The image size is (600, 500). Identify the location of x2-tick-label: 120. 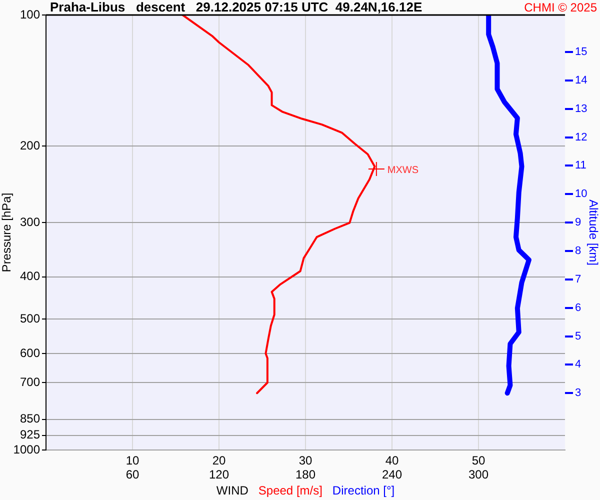
(219, 474).